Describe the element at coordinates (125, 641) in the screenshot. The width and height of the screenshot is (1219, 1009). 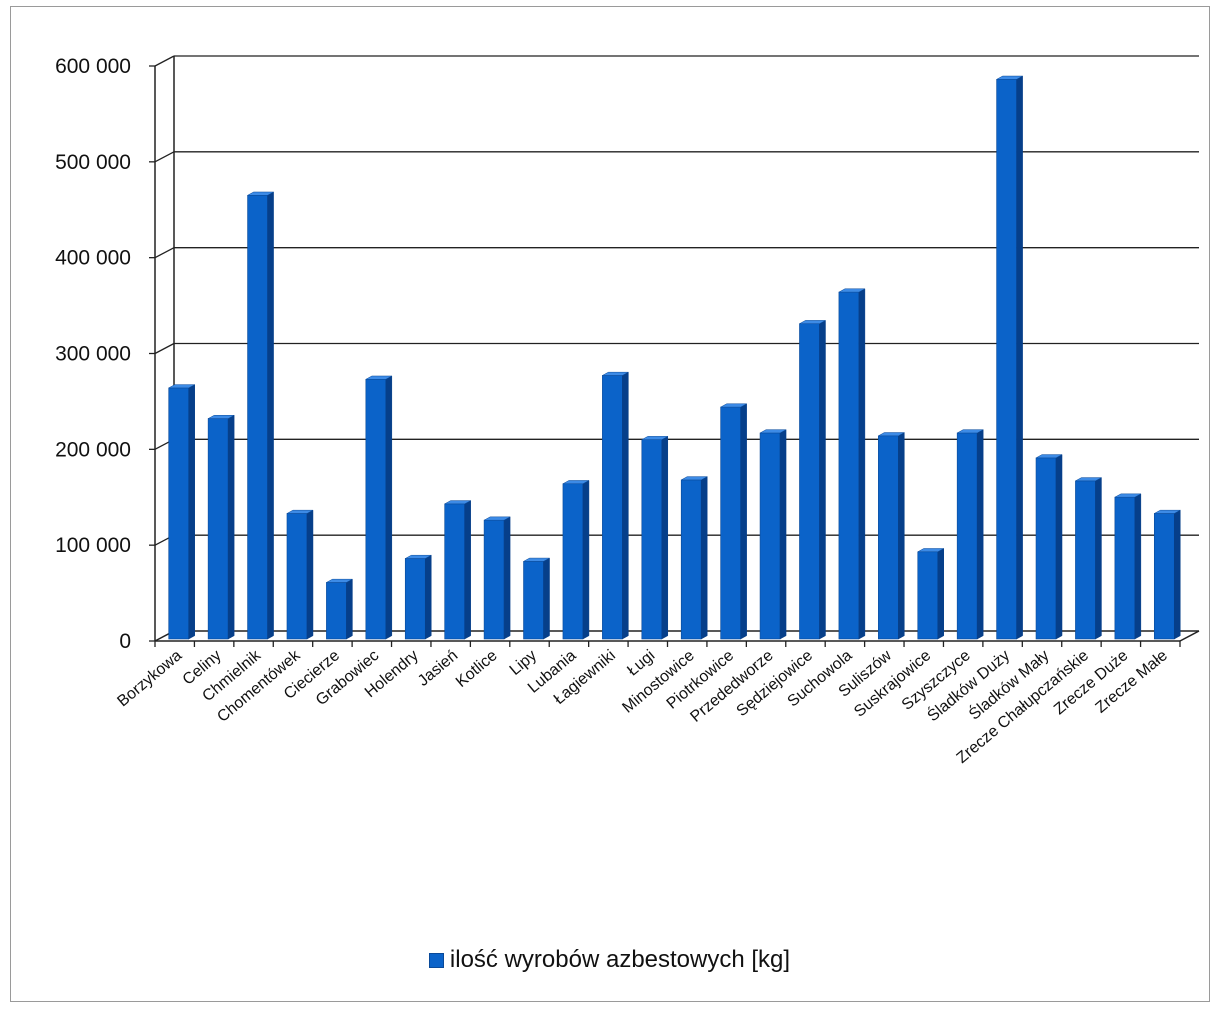
I see `y-tick-label: 0` at that location.